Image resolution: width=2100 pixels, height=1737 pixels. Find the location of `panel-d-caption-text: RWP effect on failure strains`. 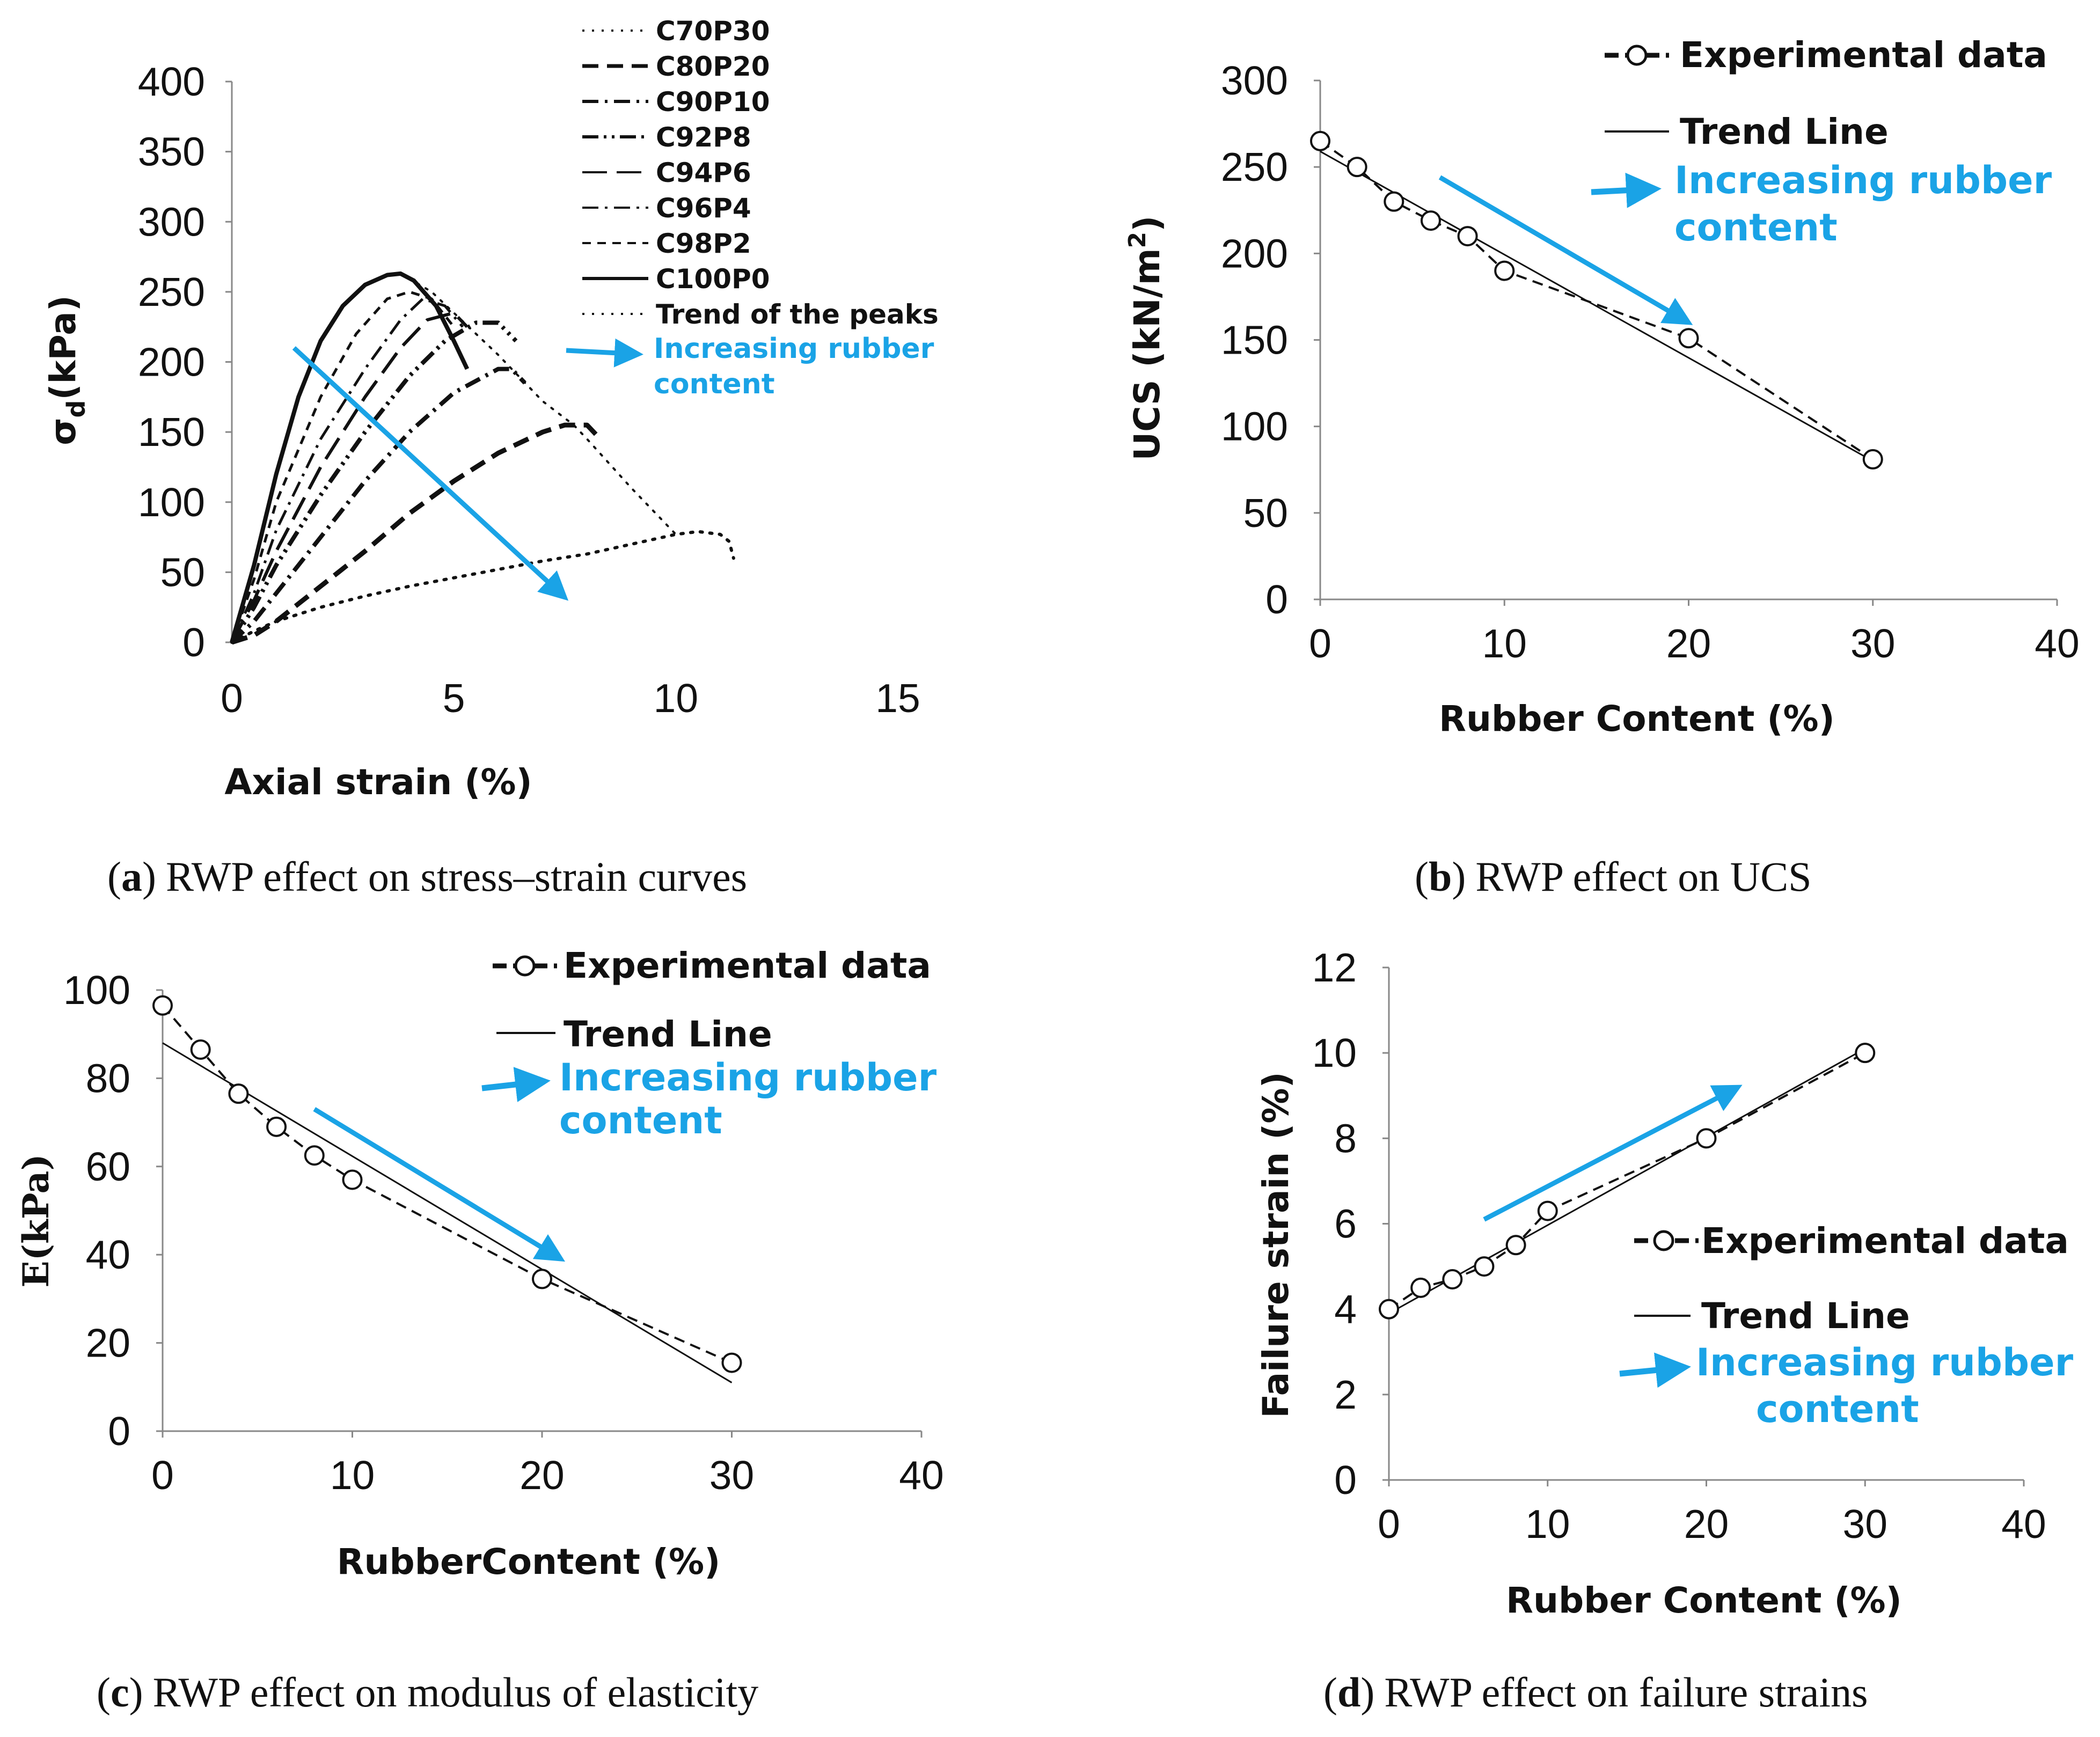

panel-d-caption-text: RWP effect on failure strains is located at coordinates (1626, 1692).